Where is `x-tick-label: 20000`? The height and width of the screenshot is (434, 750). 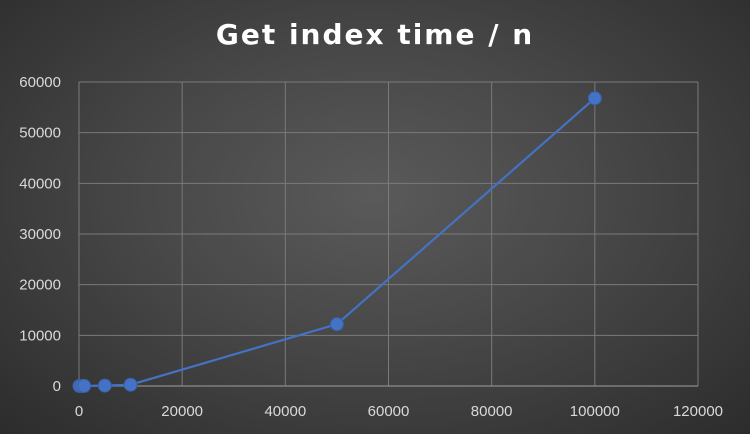 x-tick-label: 20000 is located at coordinates (182, 411).